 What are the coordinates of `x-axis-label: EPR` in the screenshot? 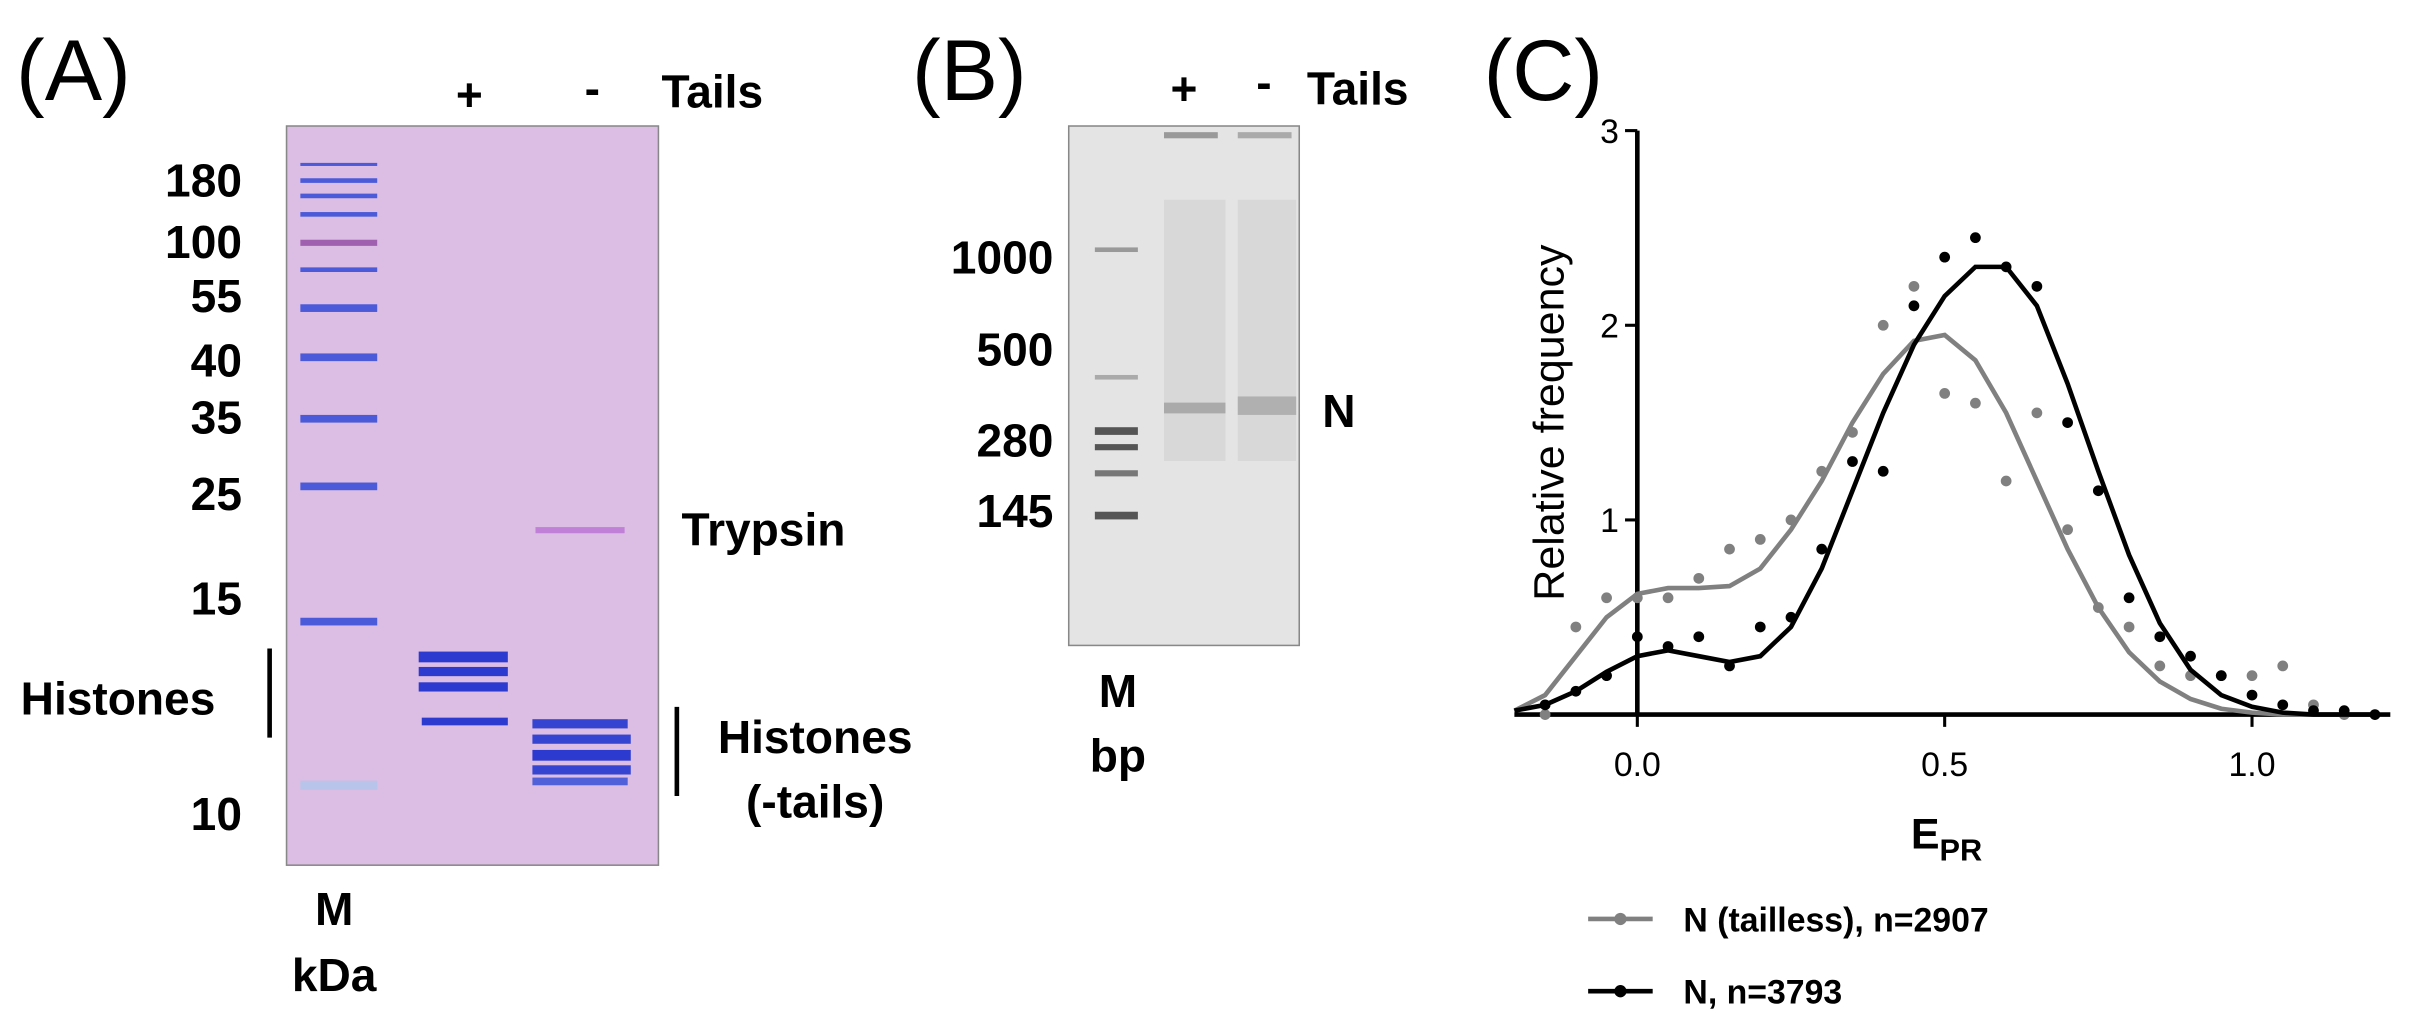 It's located at (1946, 838).